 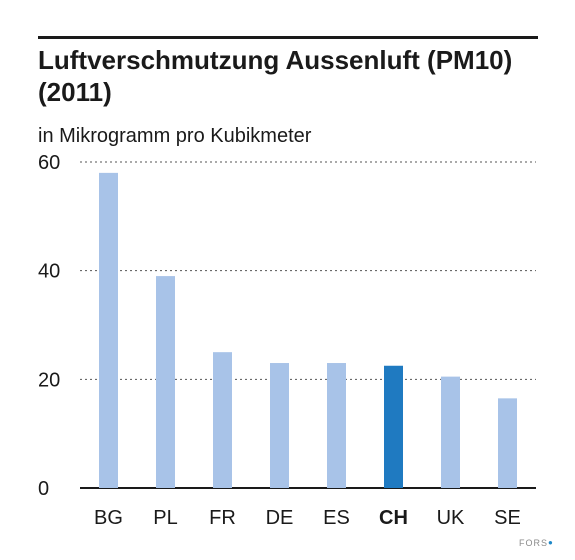 I want to click on bar-bg, so click(x=108, y=330).